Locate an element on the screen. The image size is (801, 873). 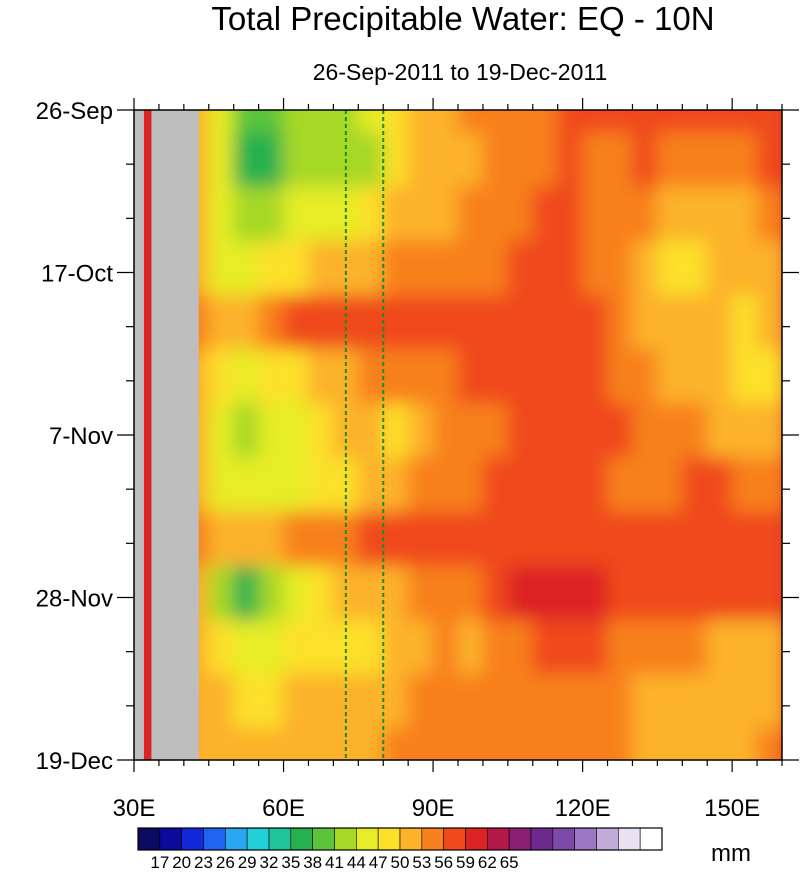
colorbar-label: 17 is located at coordinates (159, 862).